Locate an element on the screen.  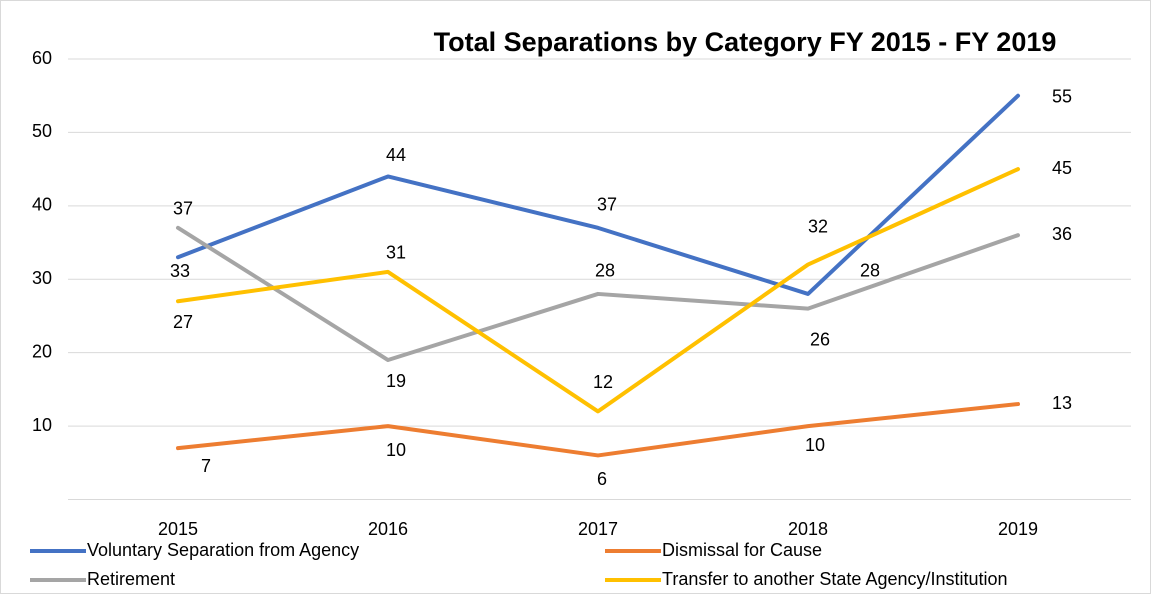
data-label: 45 is located at coordinates (1062, 168).